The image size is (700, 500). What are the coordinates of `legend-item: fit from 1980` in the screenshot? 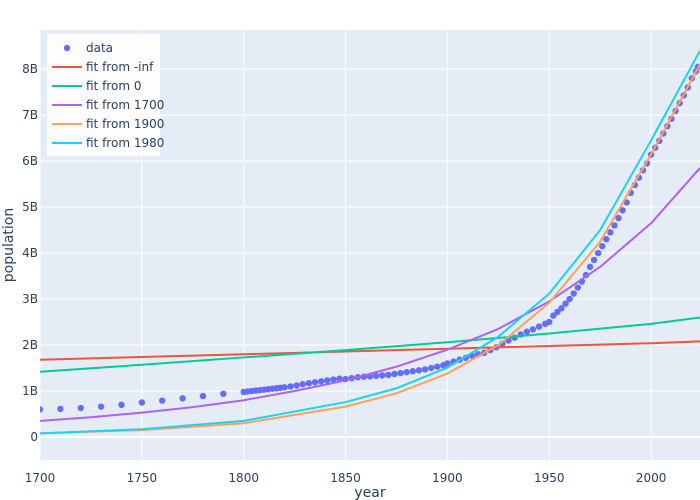 It's located at (108, 143).